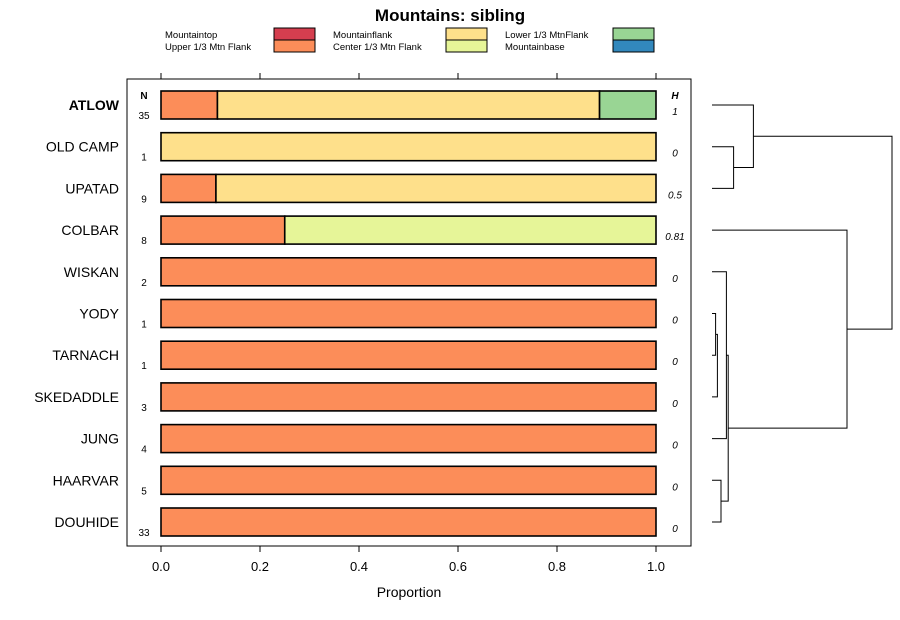  I want to click on legend-label: Mountaintop, so click(191, 35).